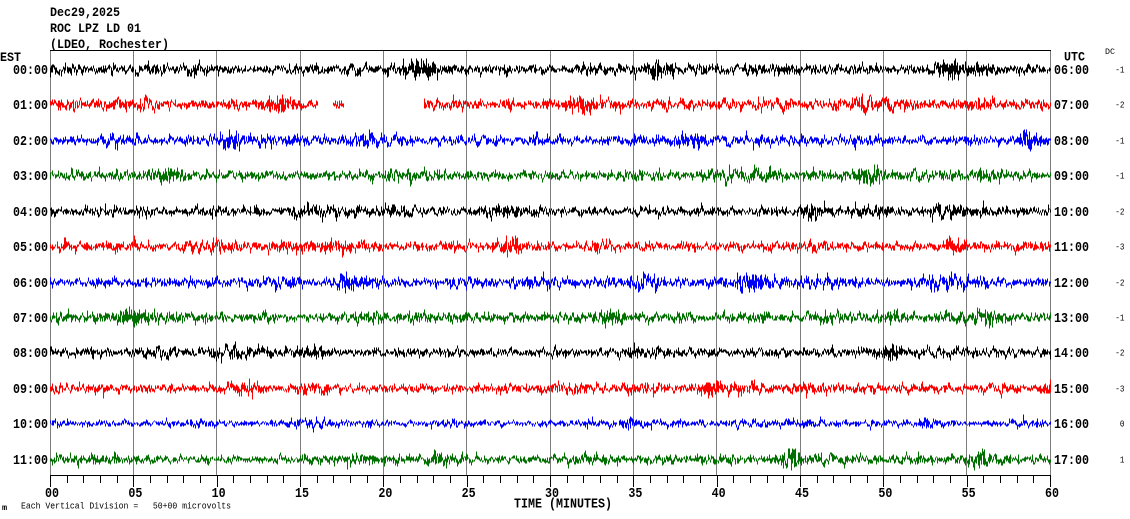 Image resolution: width=1130 pixels, height=519 pixels. I want to click on svg-text: 16:00, so click(1071, 425).